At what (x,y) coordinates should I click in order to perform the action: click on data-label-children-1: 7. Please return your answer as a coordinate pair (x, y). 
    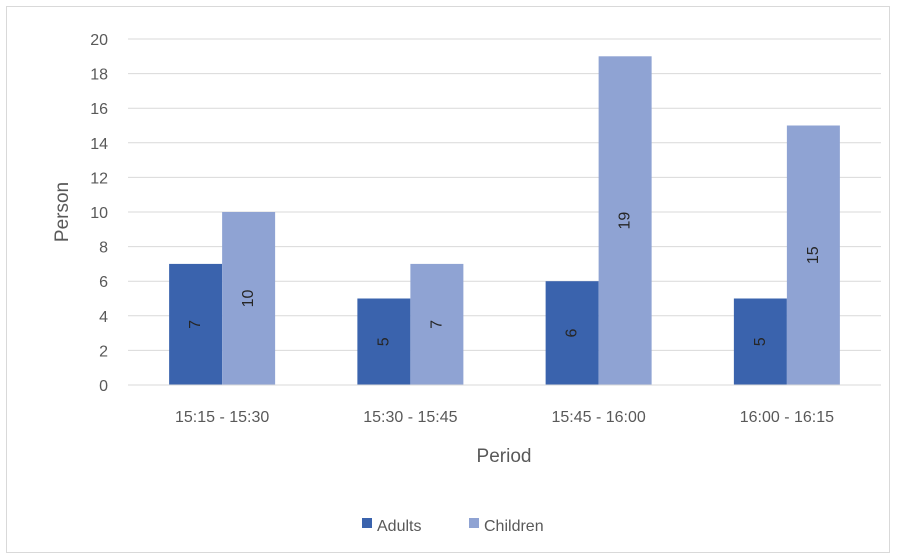
    Looking at the image, I should click on (436, 324).